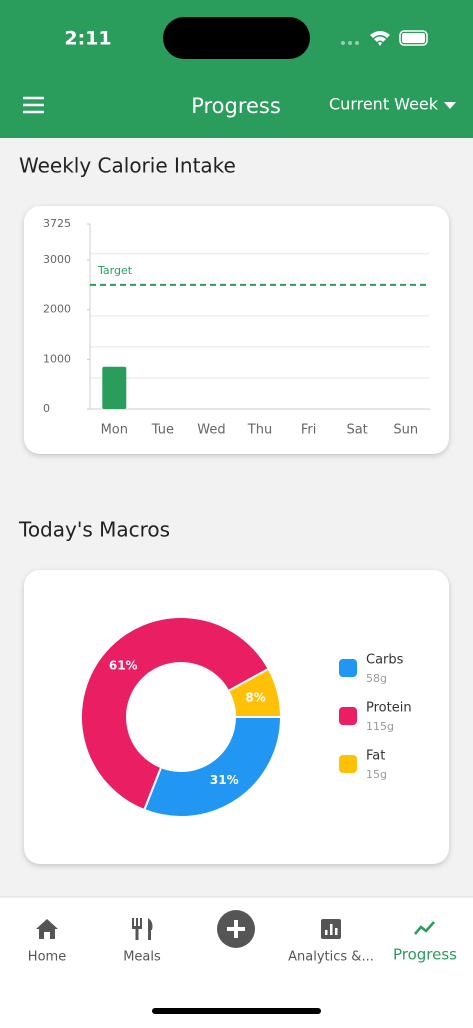 Image resolution: width=473 pixels, height=1028 pixels. What do you see at coordinates (114, 430) in the screenshot?
I see `x-tick-label: Mon` at bounding box center [114, 430].